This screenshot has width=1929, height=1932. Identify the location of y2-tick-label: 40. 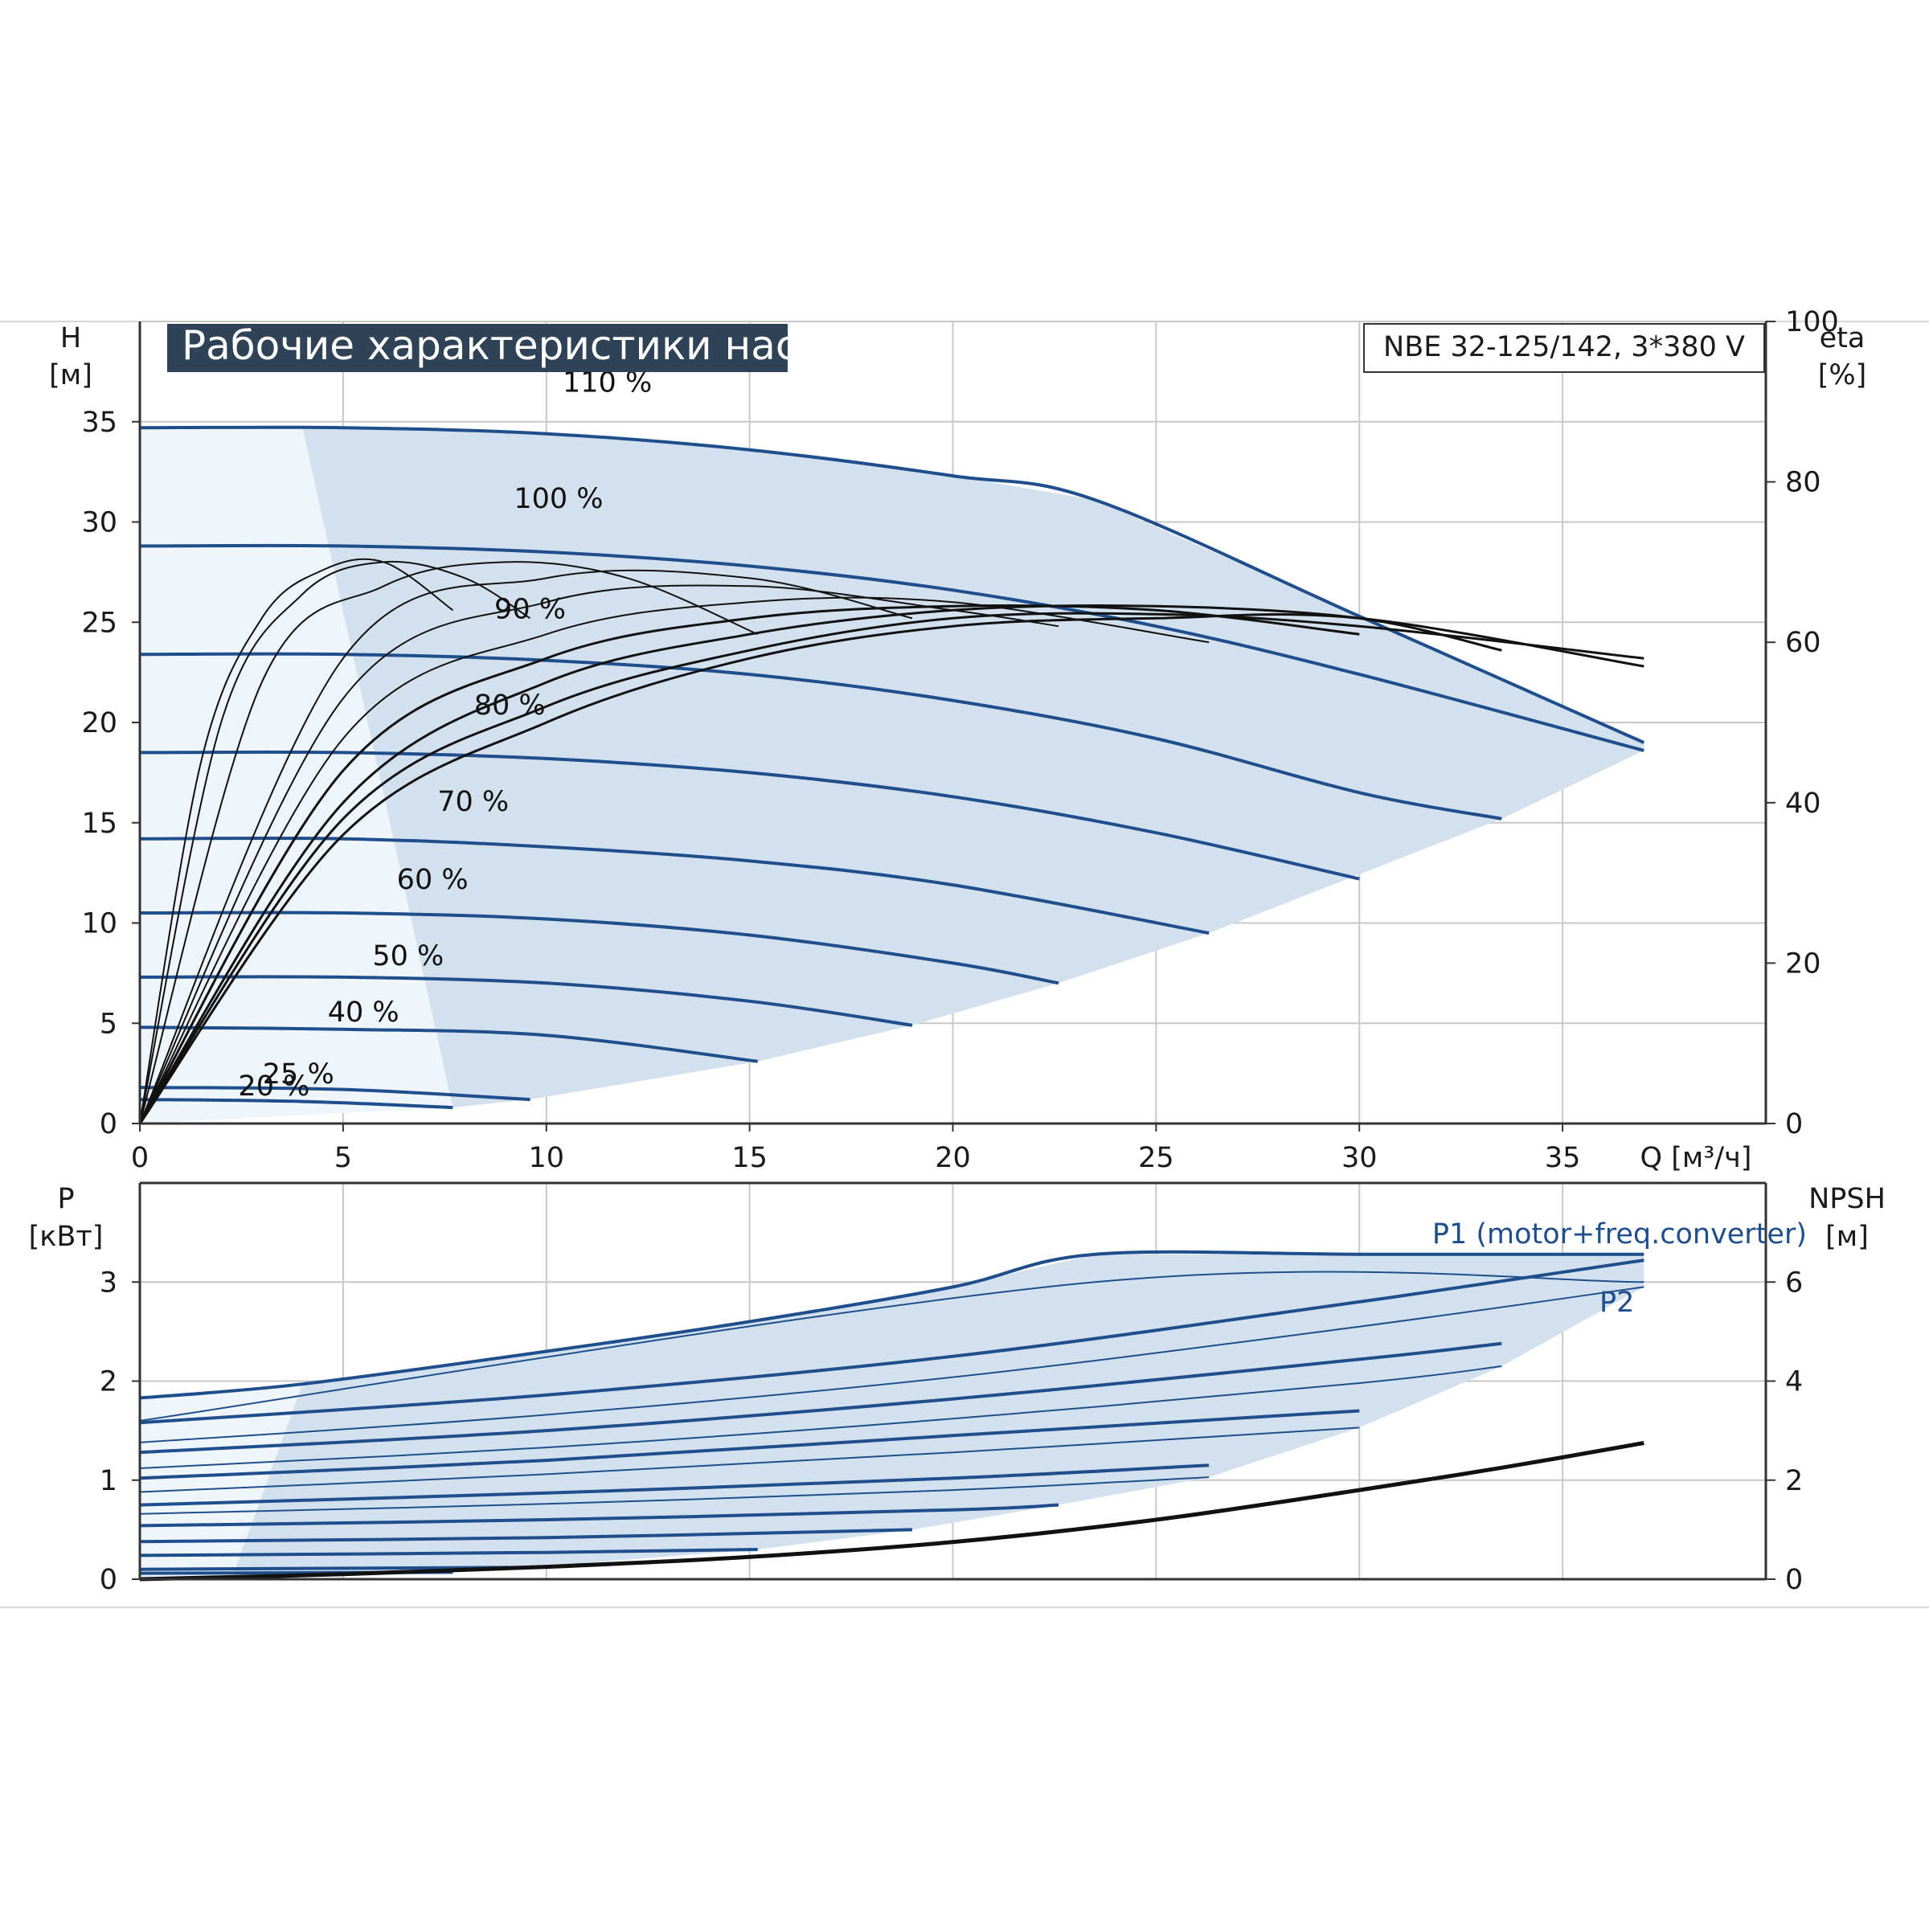
(1803, 804).